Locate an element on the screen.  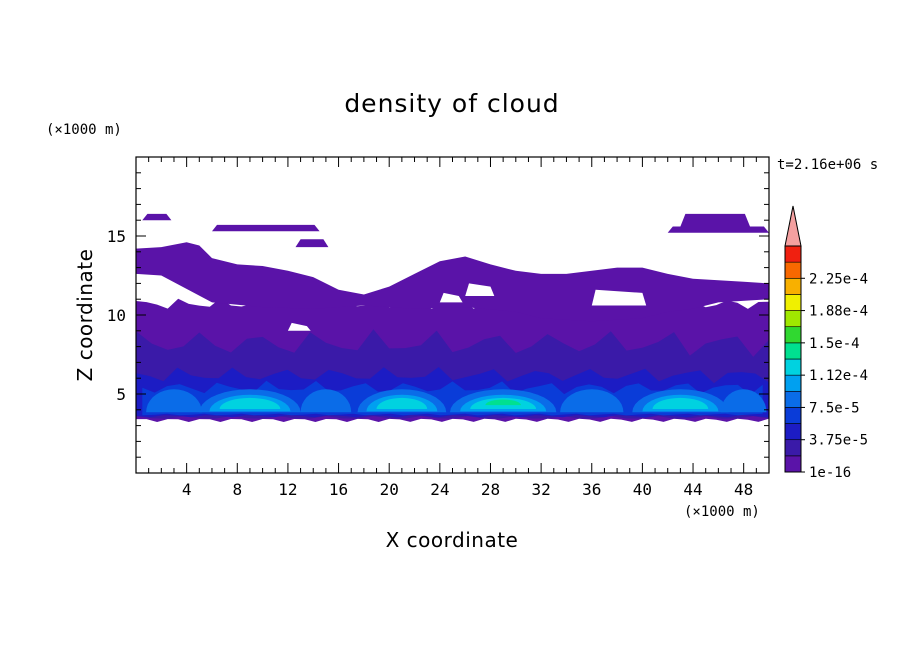
chart-title: density of cloud is located at coordinates (451, 103).